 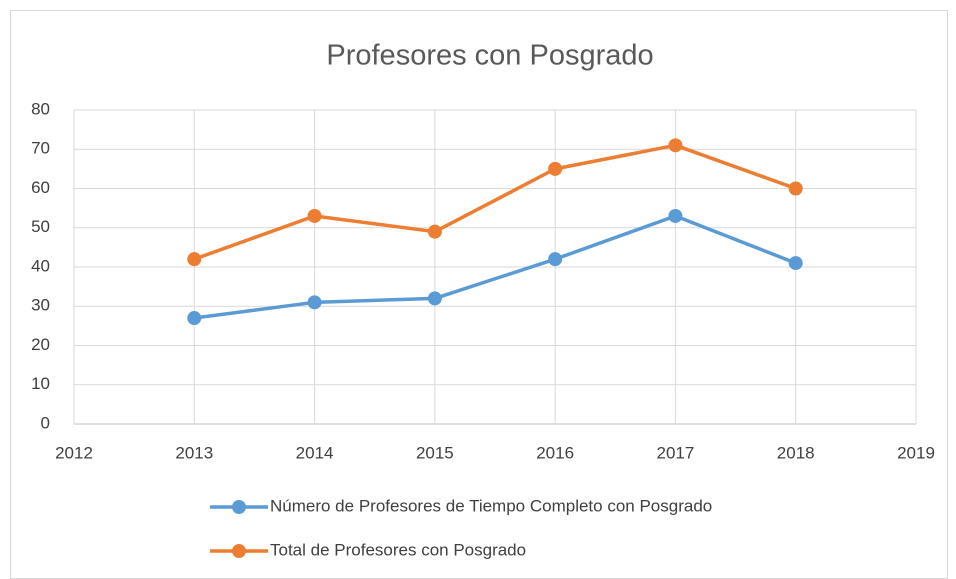 What do you see at coordinates (40, 108) in the screenshot?
I see `y-tick-label: 80` at bounding box center [40, 108].